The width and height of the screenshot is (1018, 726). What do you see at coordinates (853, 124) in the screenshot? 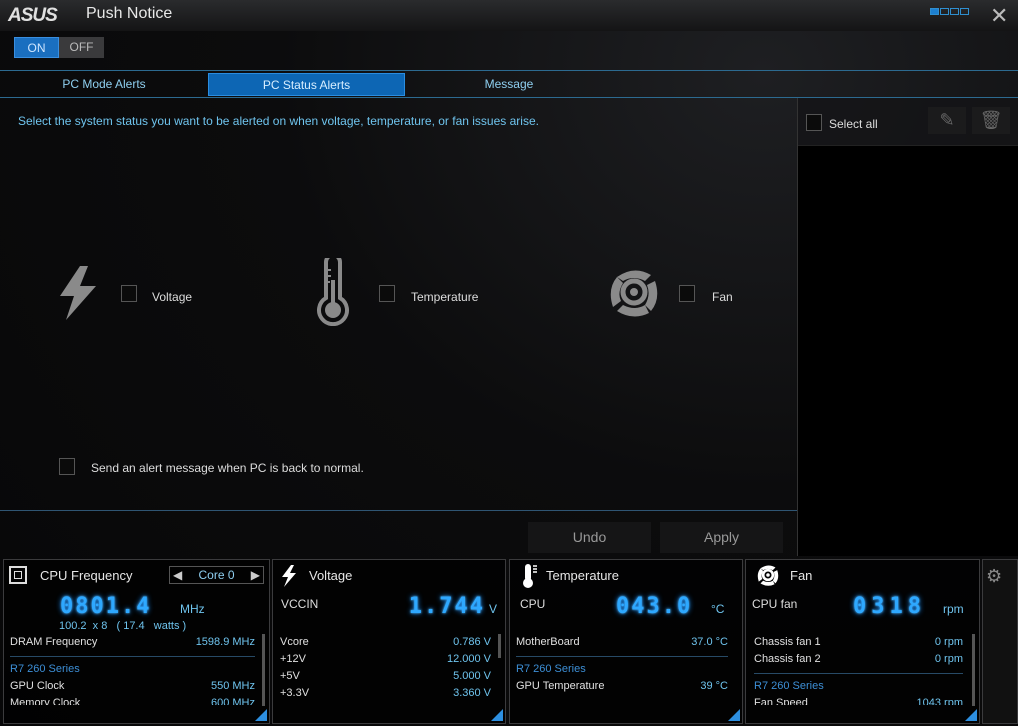
I see `select-all-label: Select all` at bounding box center [853, 124].